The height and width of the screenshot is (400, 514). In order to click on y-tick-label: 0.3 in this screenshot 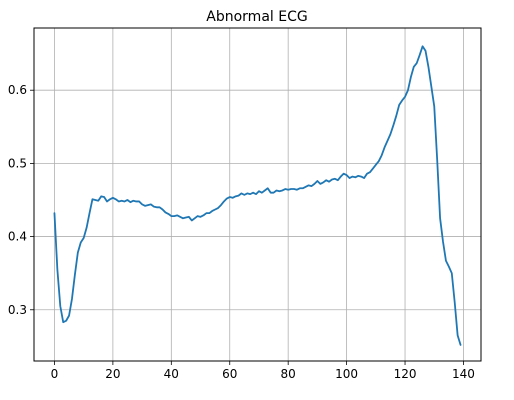, I will do `click(17, 310)`.